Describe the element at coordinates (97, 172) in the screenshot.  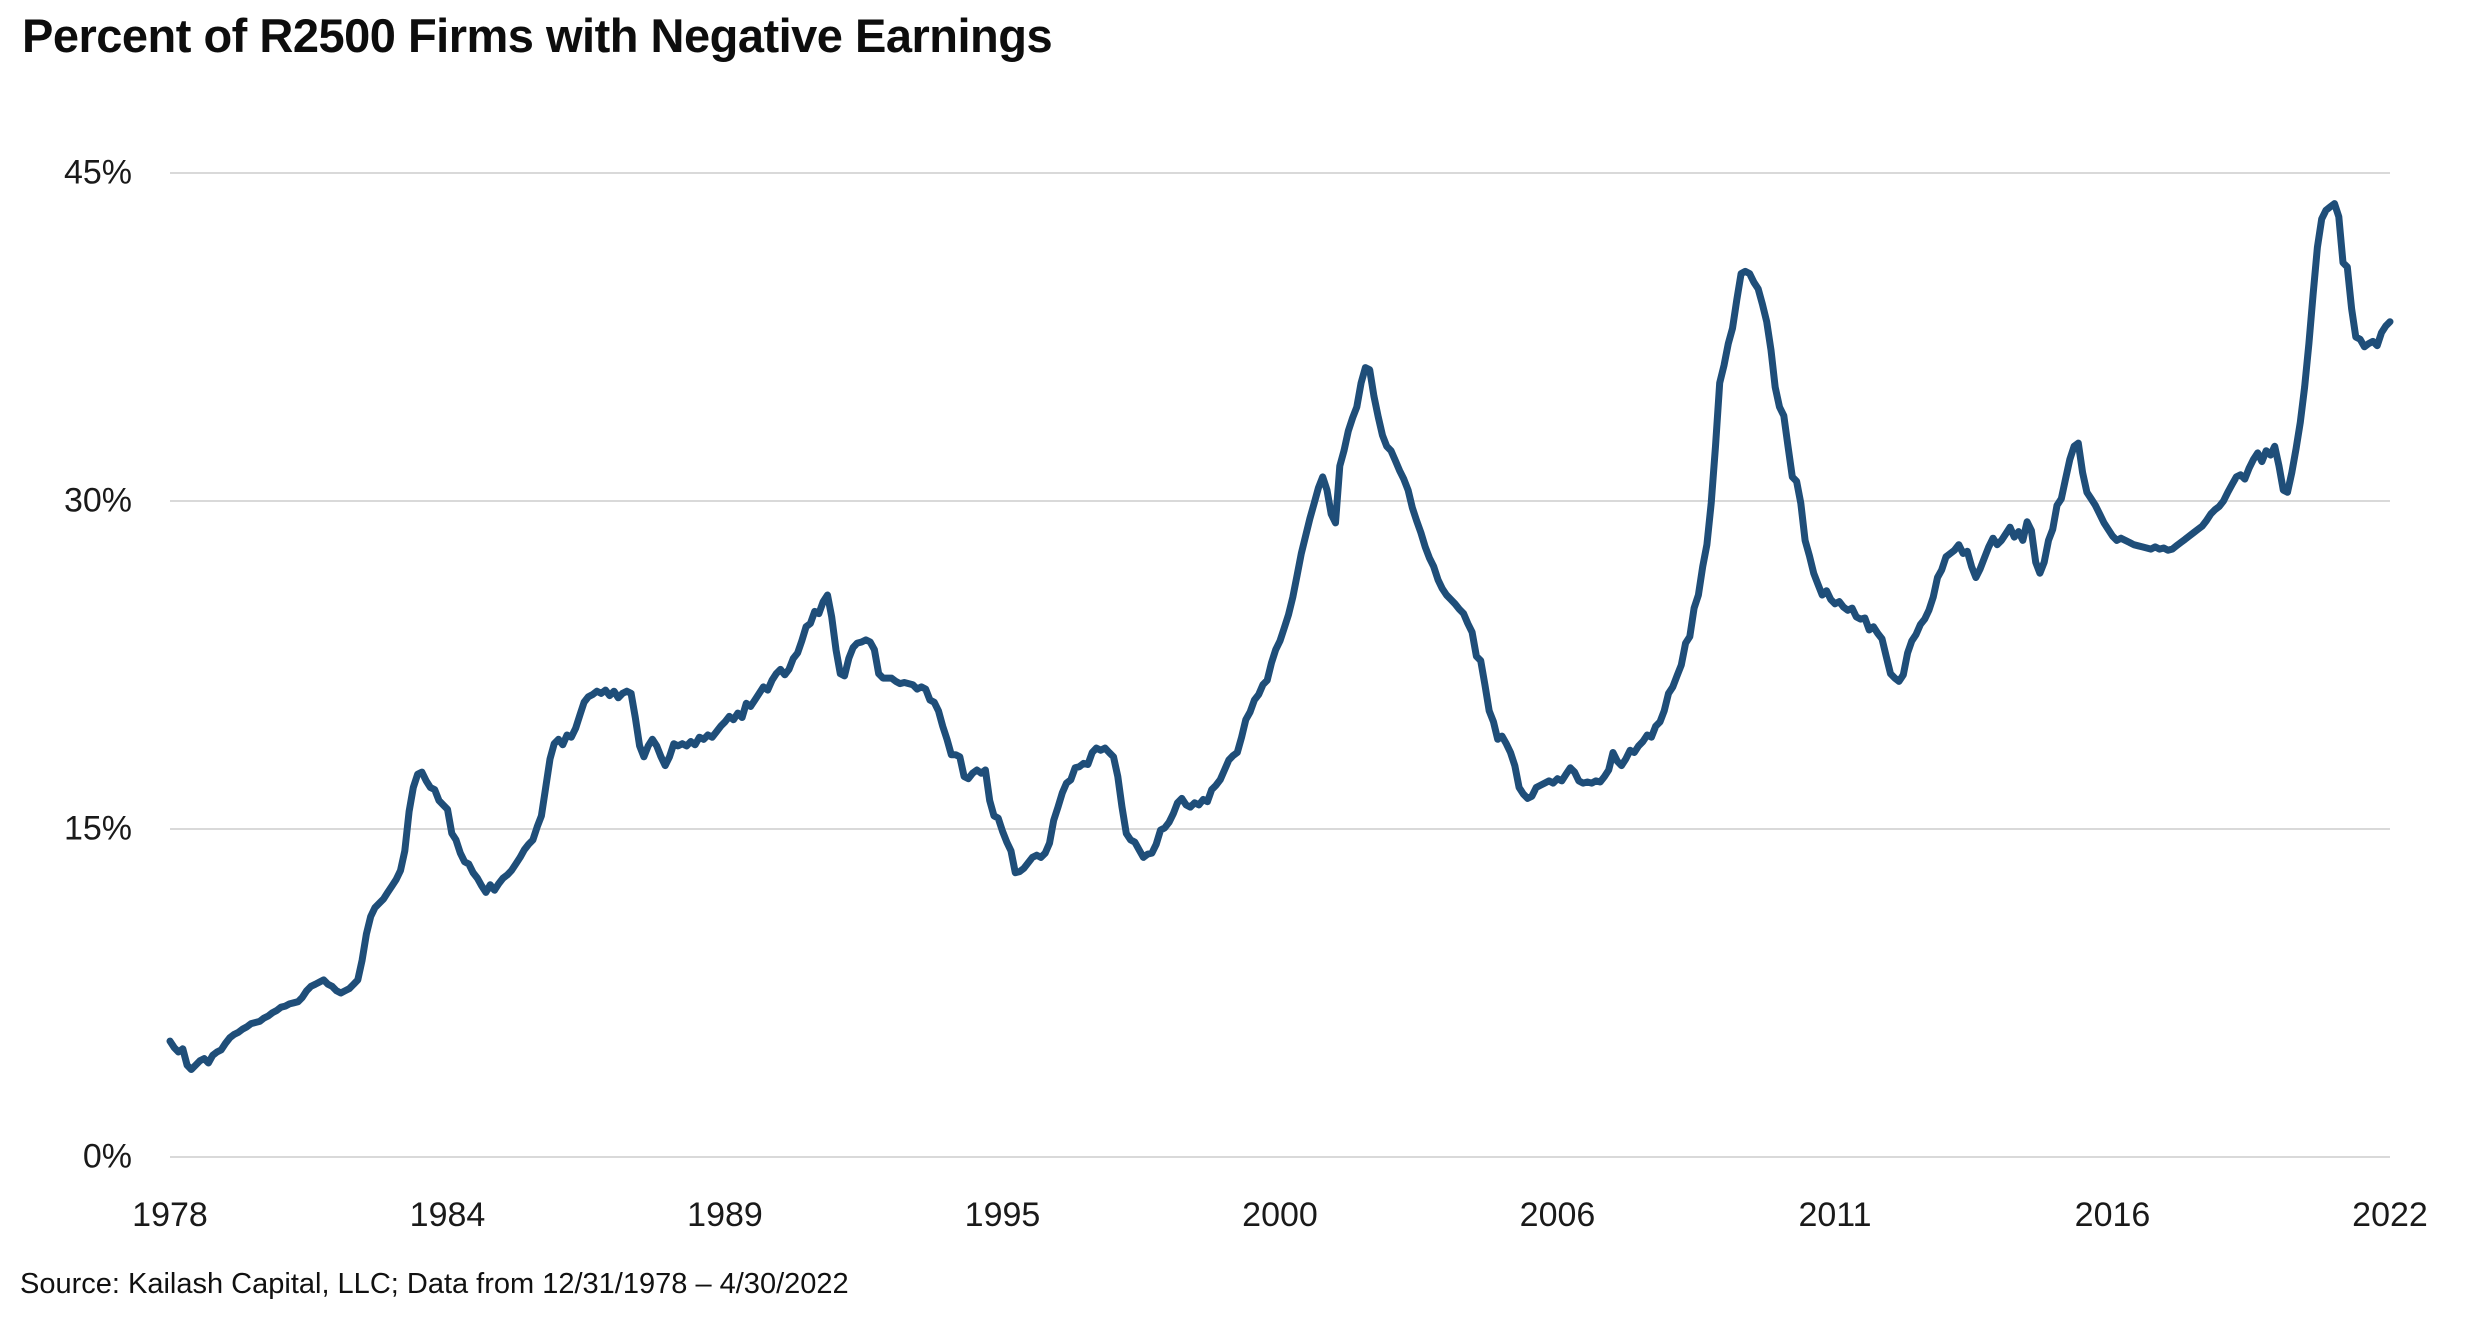
I see `y-tick-label: 45%` at that location.